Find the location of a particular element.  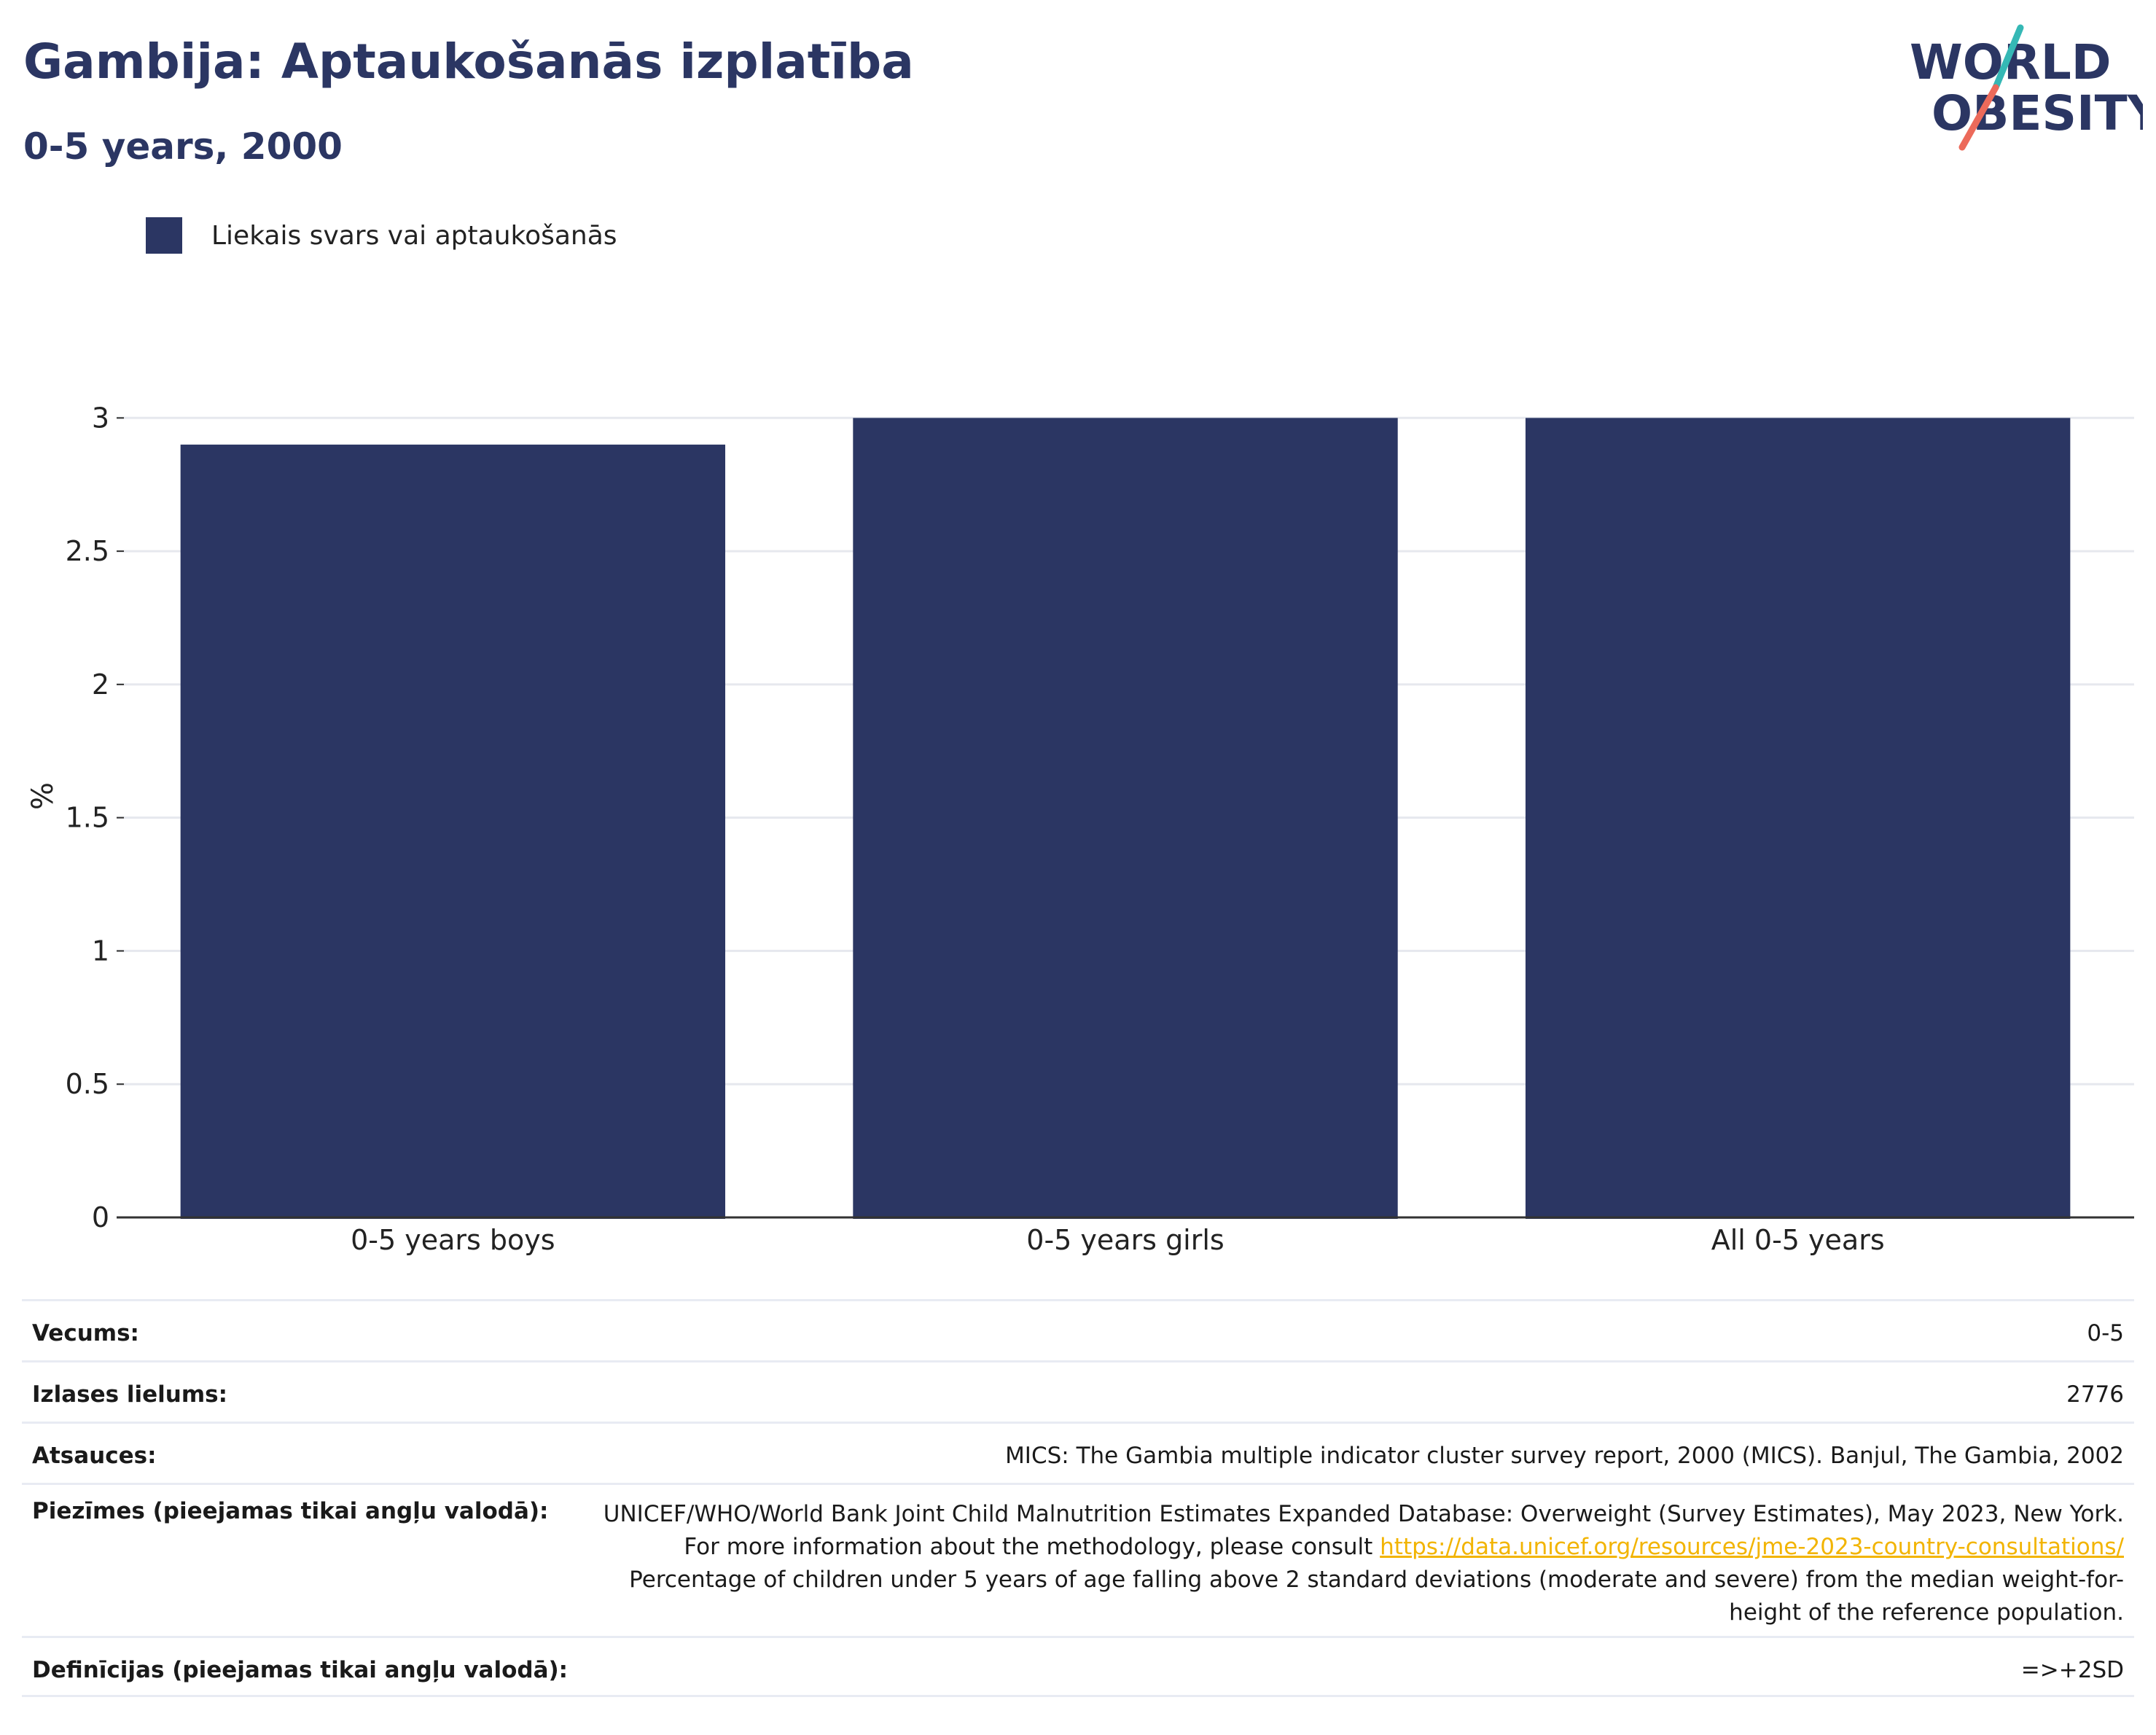

y-tick-label: 1.5 is located at coordinates (87, 818).